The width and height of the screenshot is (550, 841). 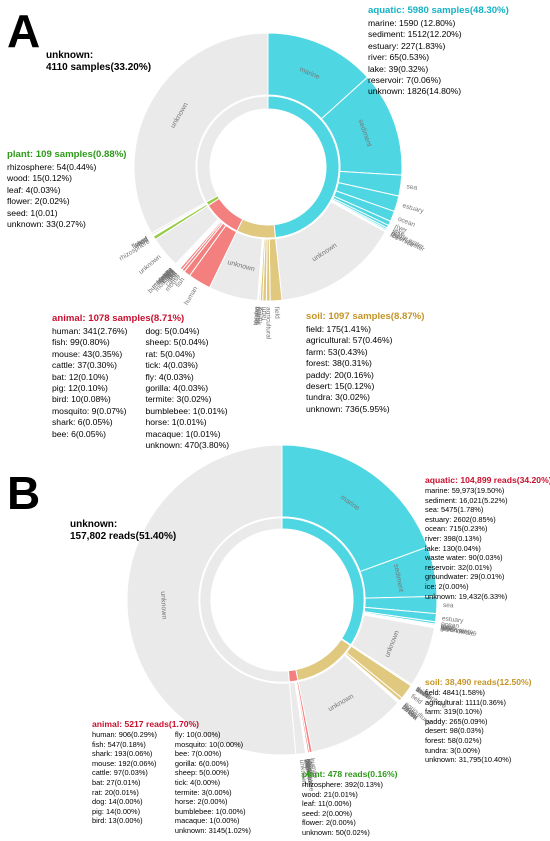 What do you see at coordinates (453, 740) in the screenshot?
I see `legend-line: forest: 58(0.02%)` at bounding box center [453, 740].